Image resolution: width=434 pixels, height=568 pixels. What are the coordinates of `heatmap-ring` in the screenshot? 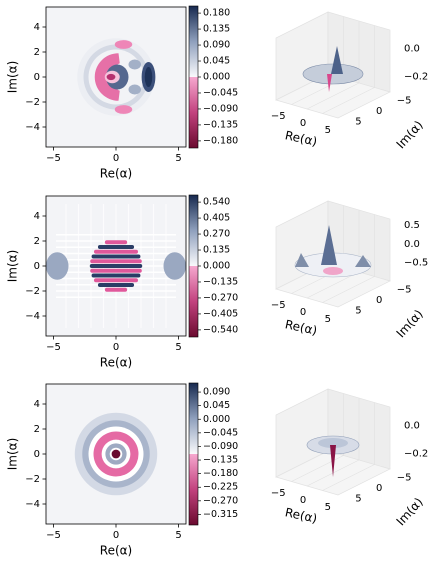 It's located at (116, 454).